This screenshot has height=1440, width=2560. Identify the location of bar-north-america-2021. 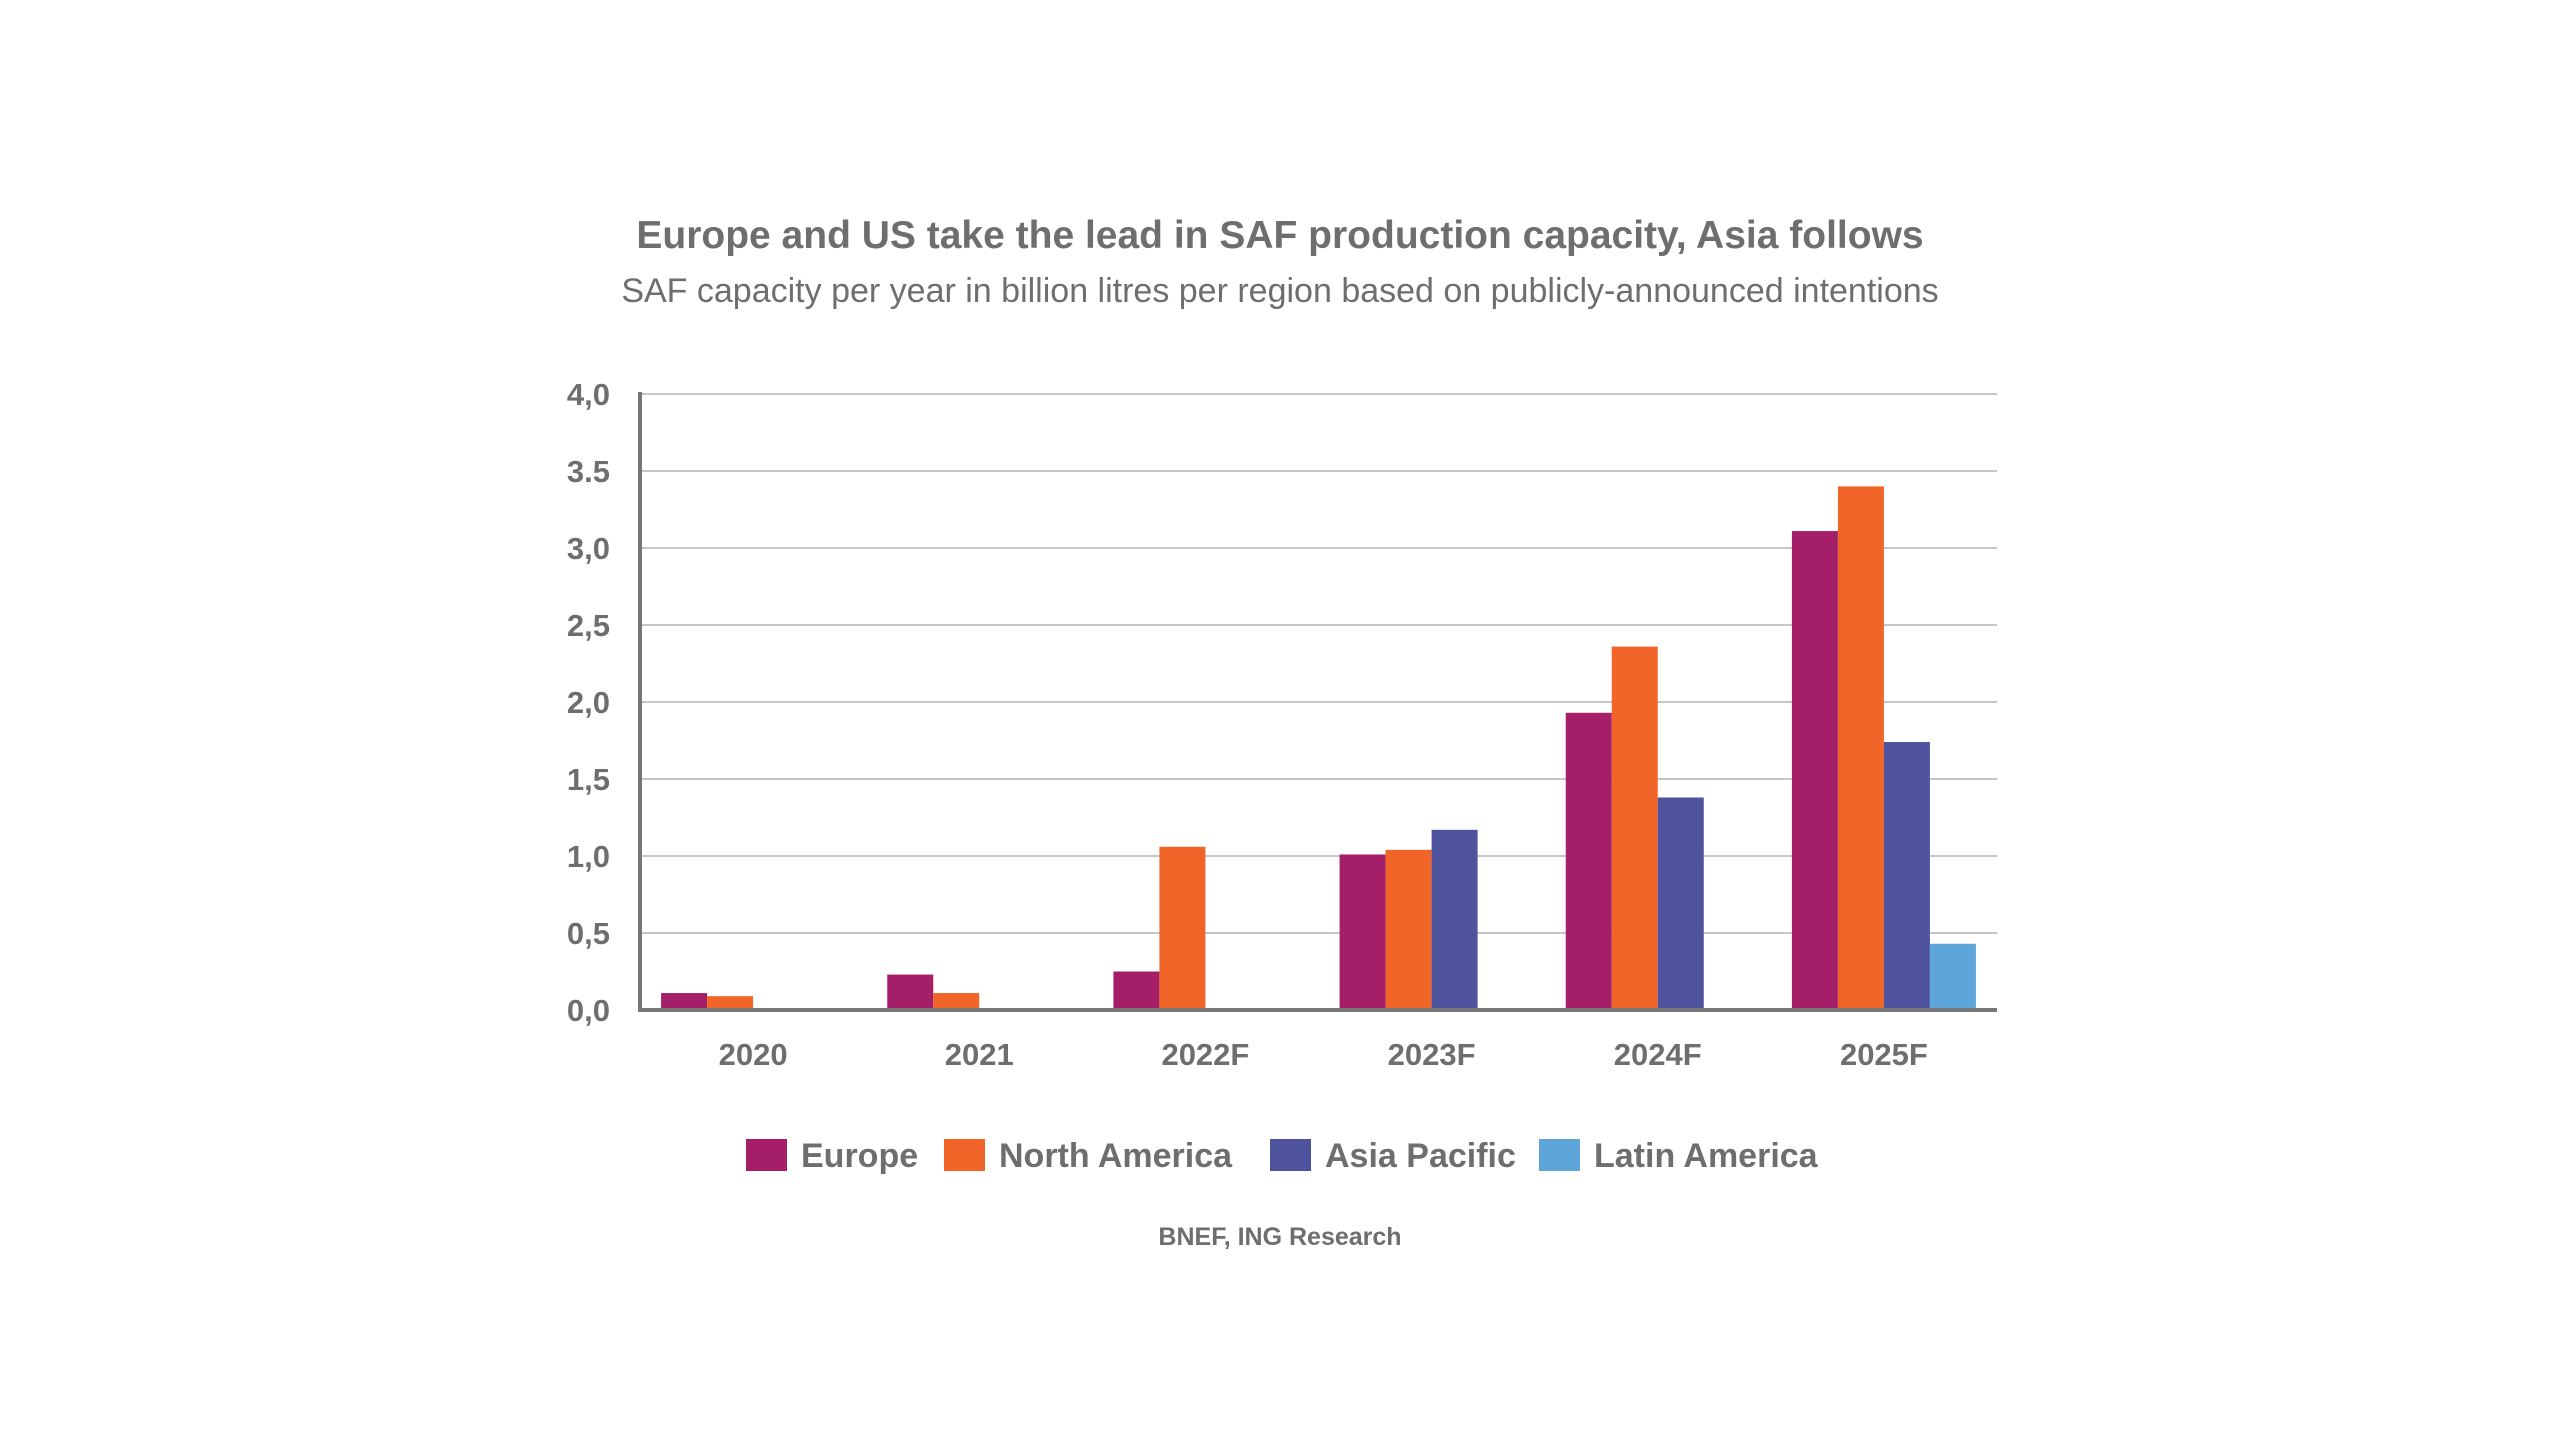
(956, 1001).